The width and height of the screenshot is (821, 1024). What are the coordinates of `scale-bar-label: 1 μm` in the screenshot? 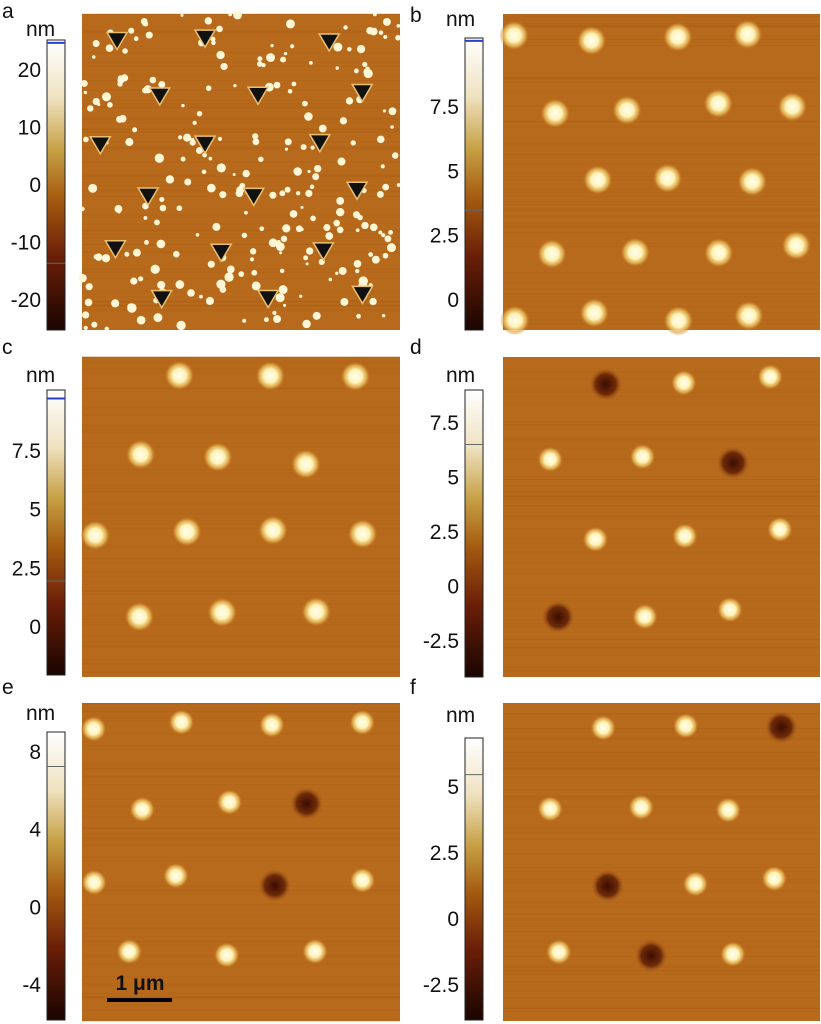 It's located at (139, 983).